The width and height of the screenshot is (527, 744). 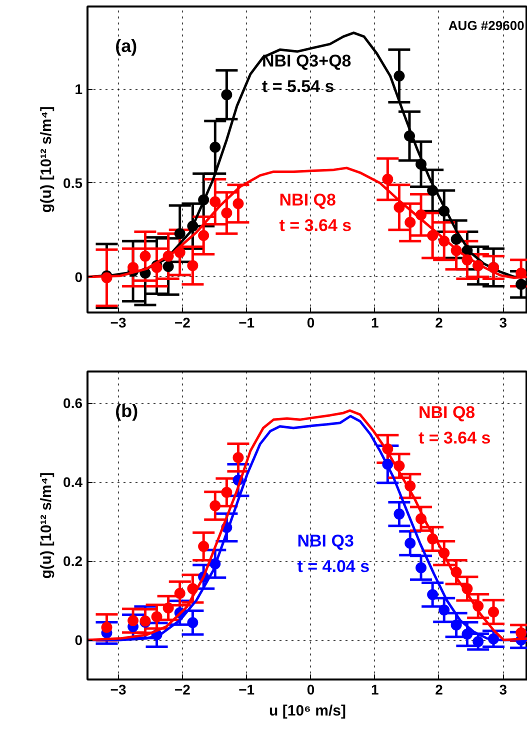 What do you see at coordinates (307, 74) in the screenshot?
I see `series-label: NBI Q3+Q8 t = 5.54 s` at bounding box center [307, 74].